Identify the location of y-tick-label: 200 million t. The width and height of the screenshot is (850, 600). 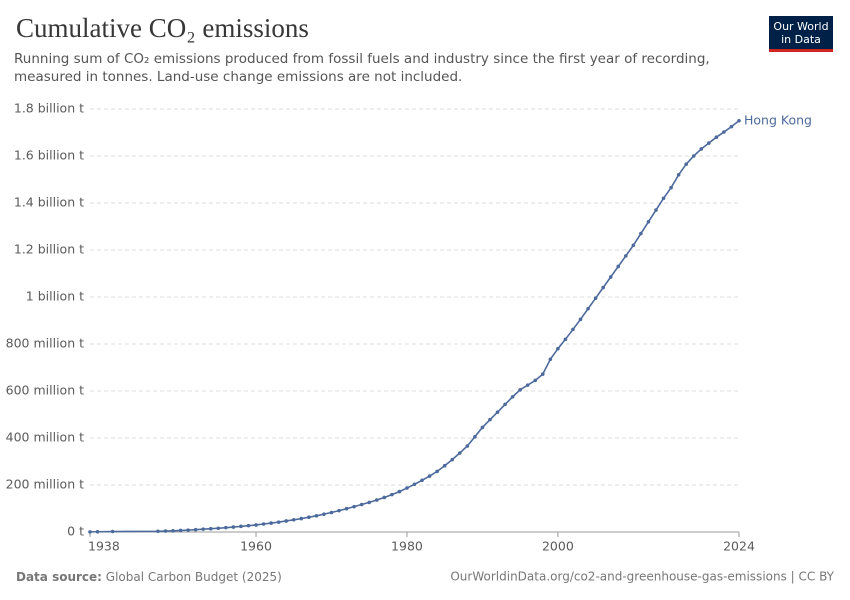
(45, 484).